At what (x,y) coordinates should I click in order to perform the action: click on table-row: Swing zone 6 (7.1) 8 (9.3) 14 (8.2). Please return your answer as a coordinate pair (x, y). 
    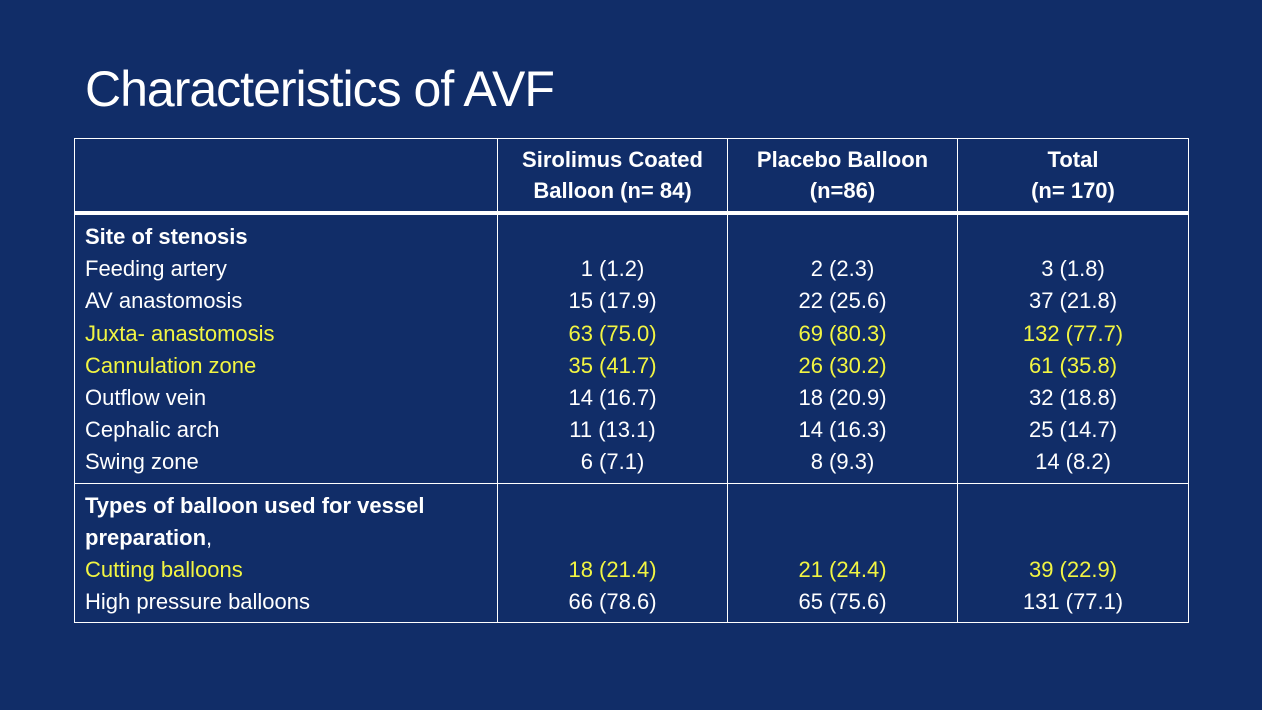
    Looking at the image, I should click on (631, 465).